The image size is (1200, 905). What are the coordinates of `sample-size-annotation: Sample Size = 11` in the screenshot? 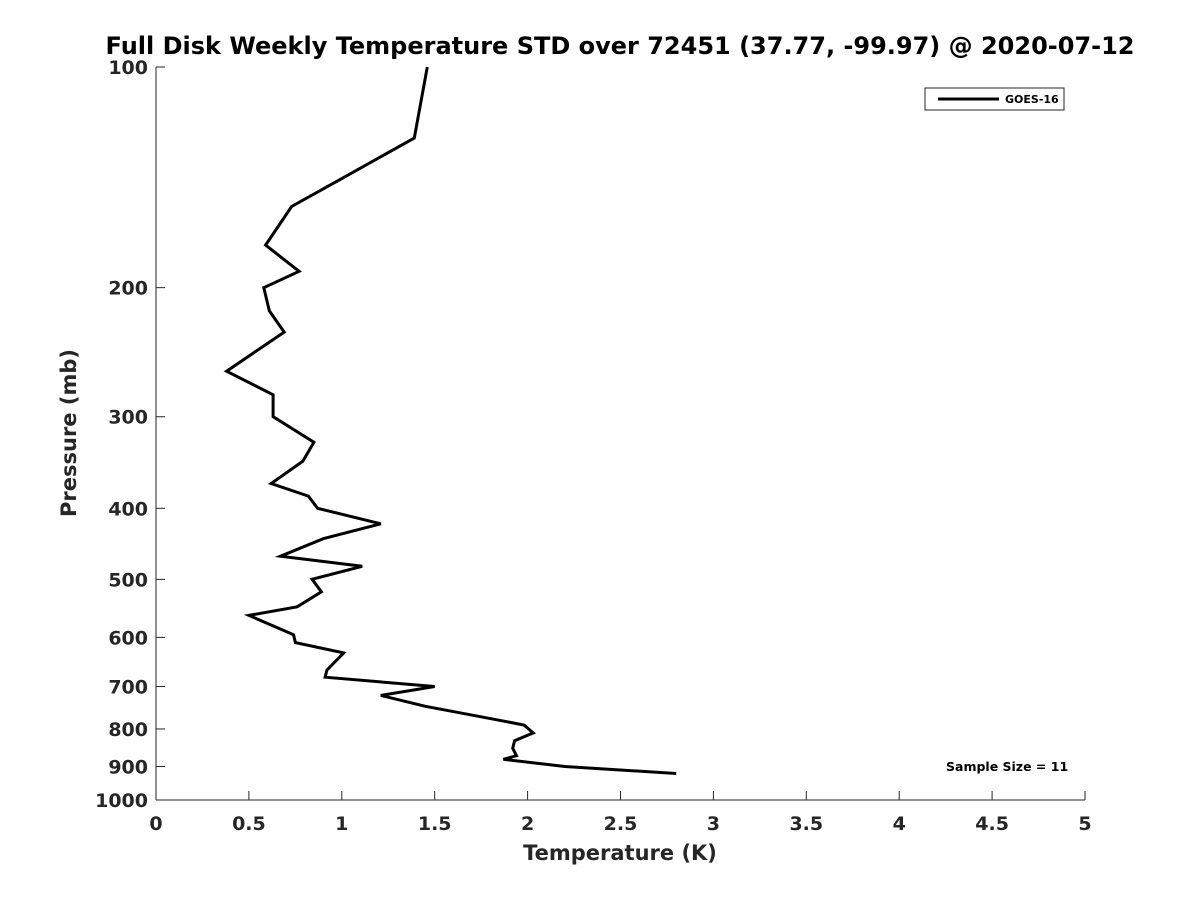 It's located at (1007, 766).